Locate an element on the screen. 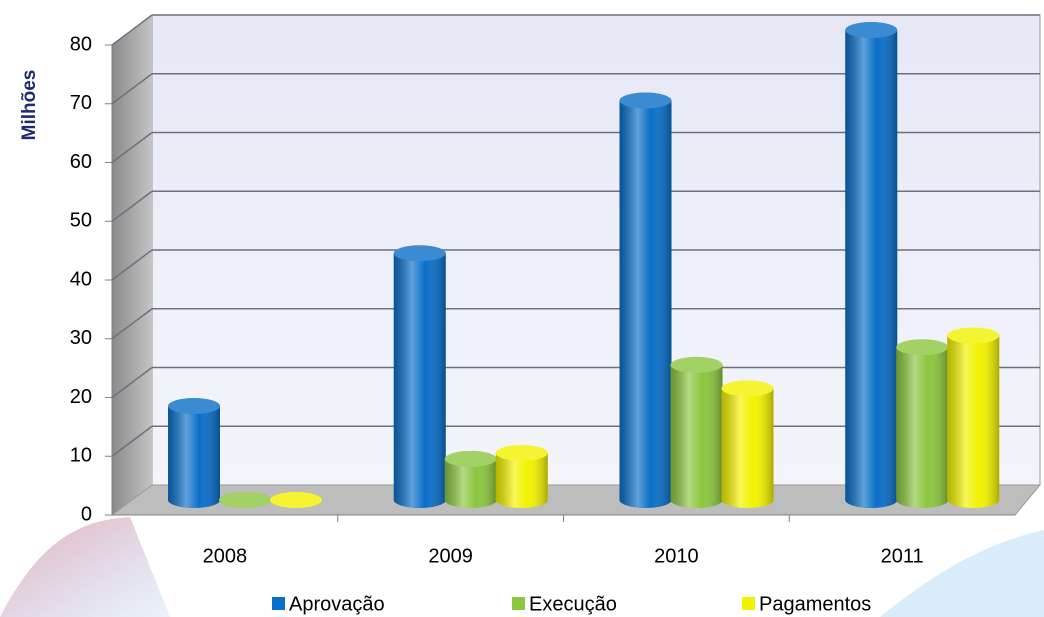  y-tick-label: 70 is located at coordinates (81, 103).